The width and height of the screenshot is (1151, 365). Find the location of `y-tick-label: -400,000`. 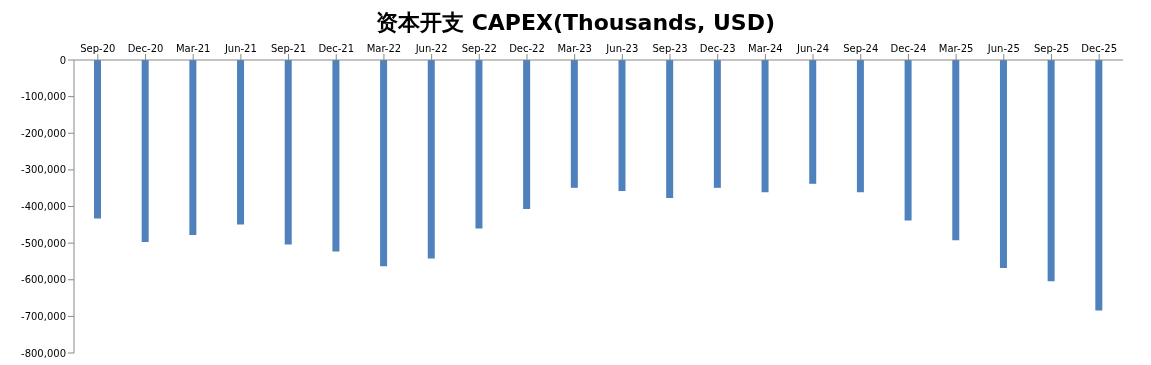

y-tick-label: -400,000 is located at coordinates (43, 207).